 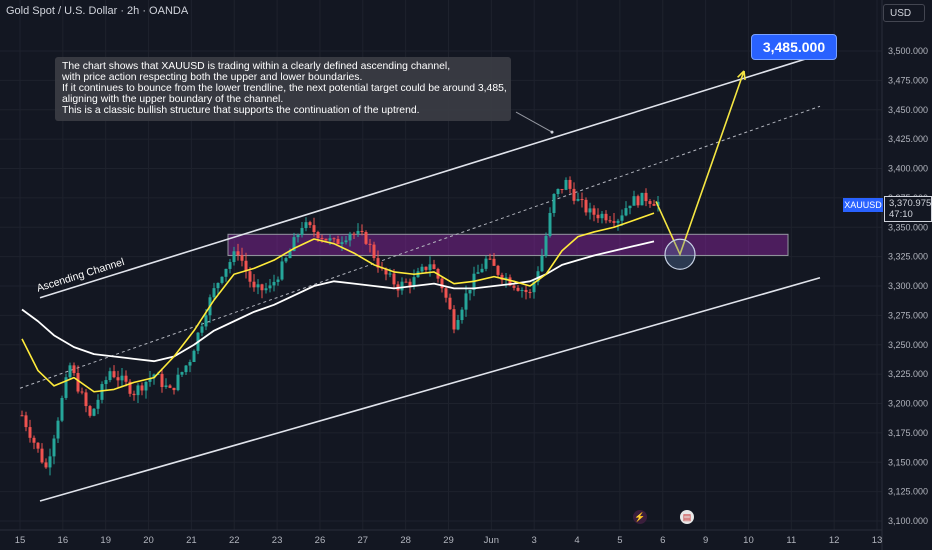 What do you see at coordinates (619, 540) in the screenshot?
I see `x-tick-label: 5` at bounding box center [619, 540].